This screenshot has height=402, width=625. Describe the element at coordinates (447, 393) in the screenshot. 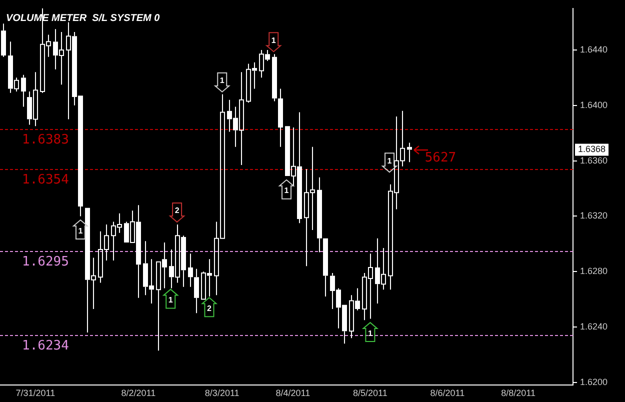

I see `x-tick-label: 8/6/2011` at that location.